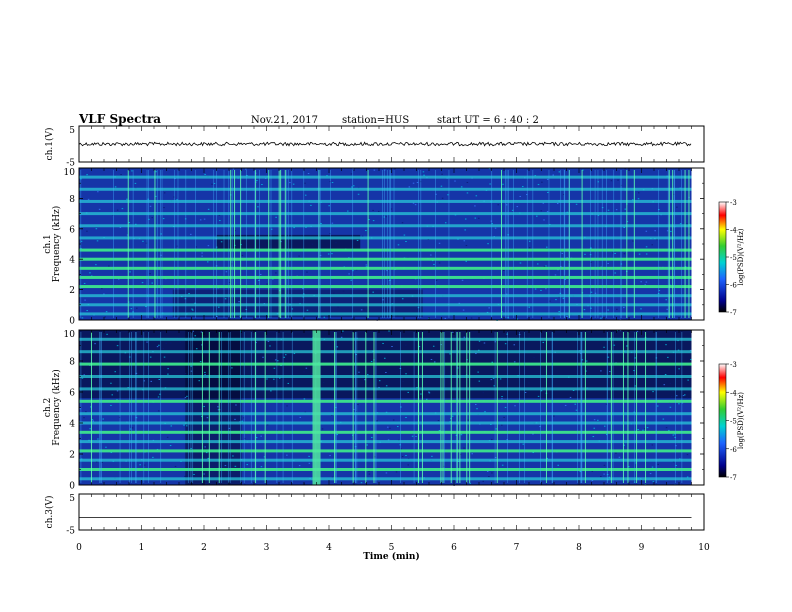 The width and height of the screenshot is (792, 612). I want to click on colorbar-tick-label: -3, so click(733, 203).